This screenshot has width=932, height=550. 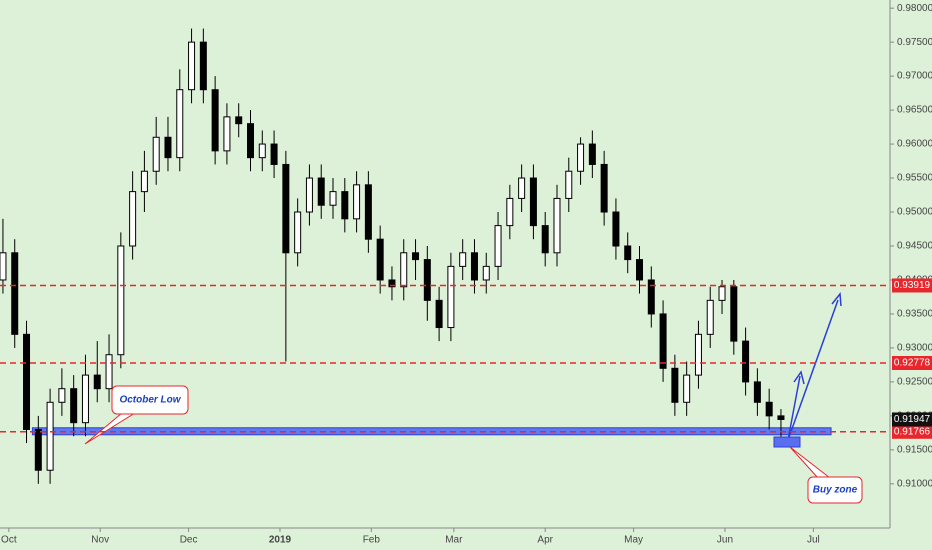 What do you see at coordinates (280, 540) in the screenshot?
I see `x-tick-label: 2019` at bounding box center [280, 540].